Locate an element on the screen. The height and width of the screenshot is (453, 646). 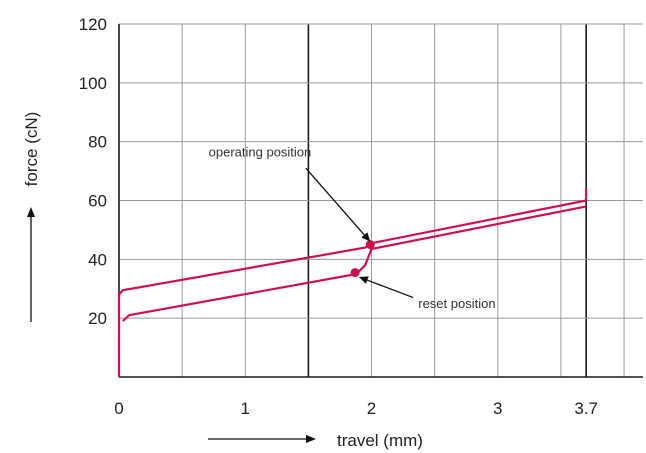
y-axis-label: force (cN) is located at coordinates (31, 149).